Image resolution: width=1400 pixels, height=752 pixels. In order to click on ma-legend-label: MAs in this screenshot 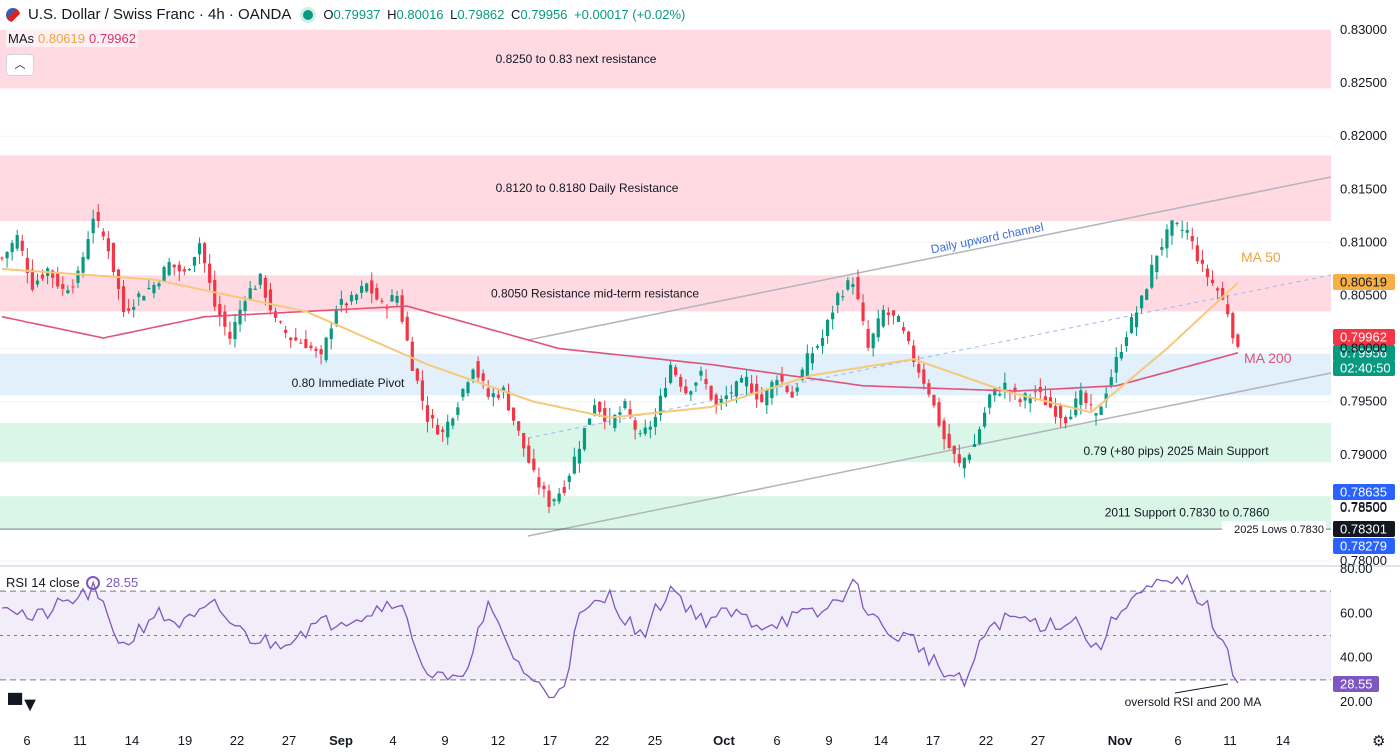, I will do `click(21, 38)`.